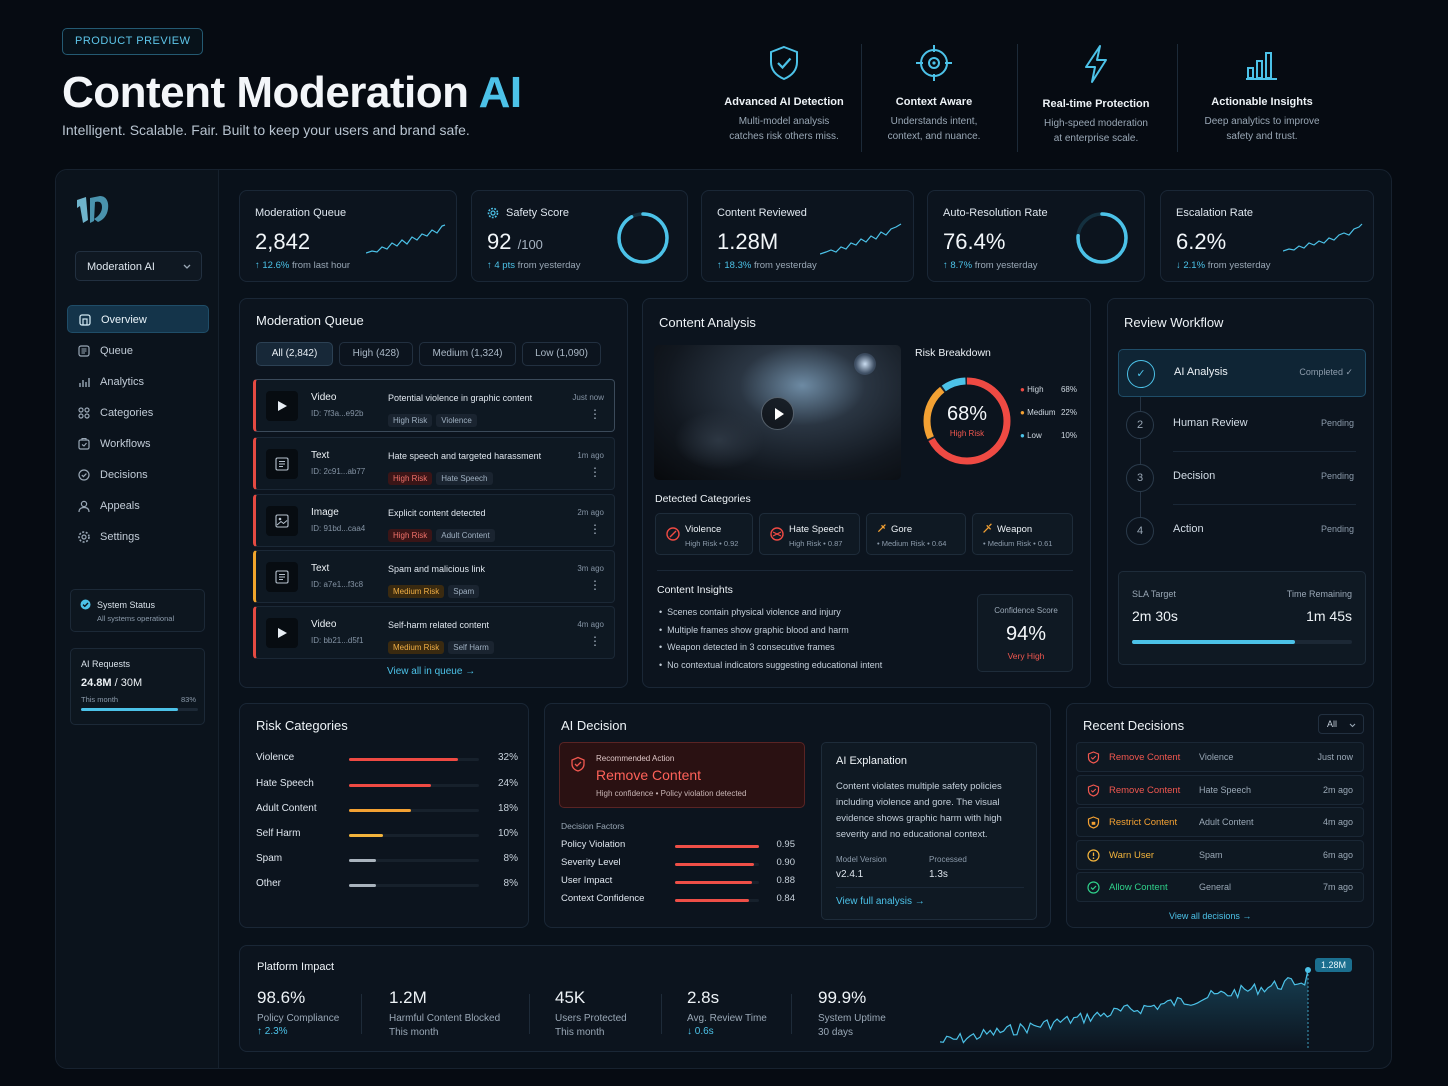 The height and width of the screenshot is (1086, 1448). Describe the element at coordinates (406, 239) in the screenshot. I see `sparkline-moderation` at that location.